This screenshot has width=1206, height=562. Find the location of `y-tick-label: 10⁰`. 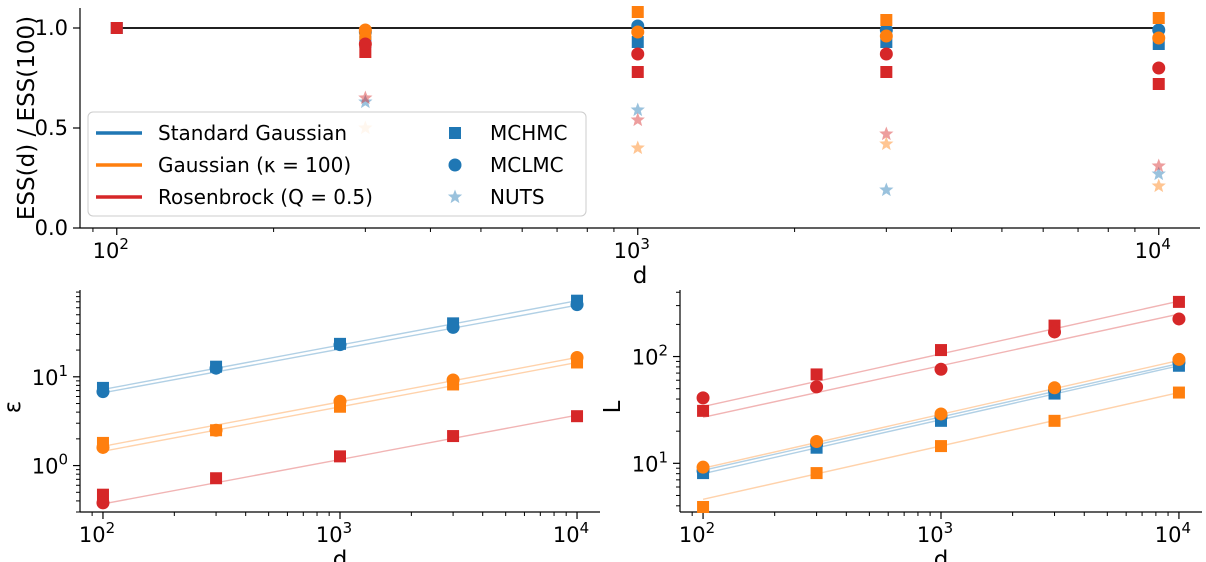

y-tick-label: 10⁰ is located at coordinates (50, 465).